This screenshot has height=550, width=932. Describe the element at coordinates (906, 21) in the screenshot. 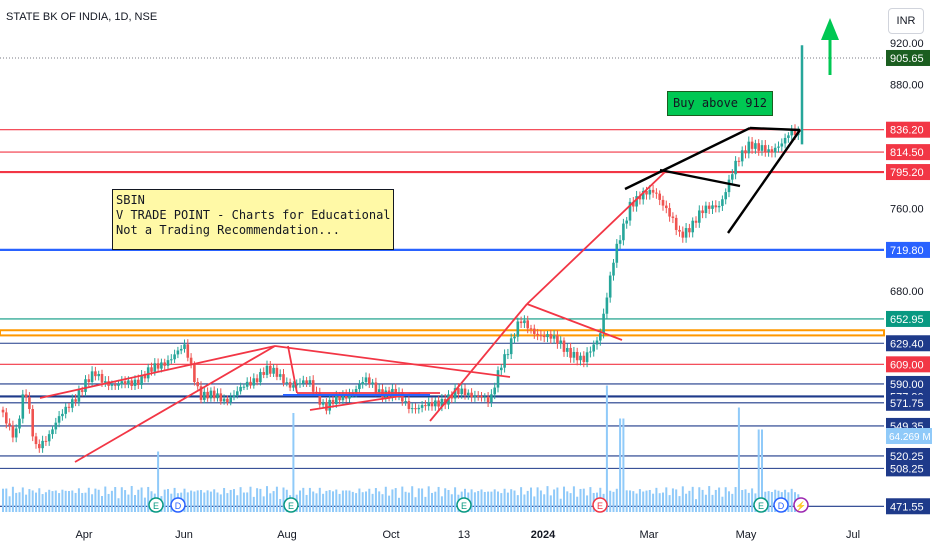

I see `currency-button: INR` at that location.